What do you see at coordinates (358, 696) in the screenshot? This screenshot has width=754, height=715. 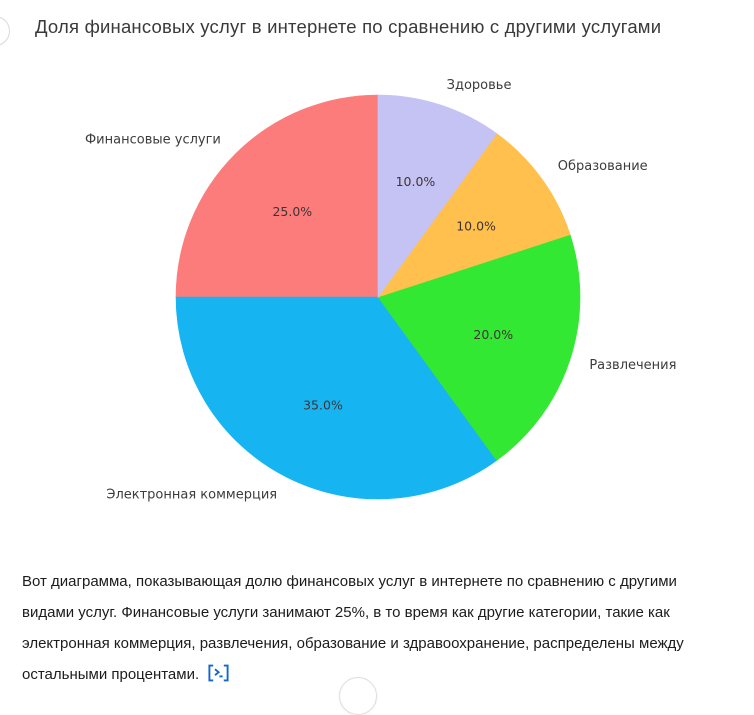 I see `scroll-to-bottom-button` at bounding box center [358, 696].